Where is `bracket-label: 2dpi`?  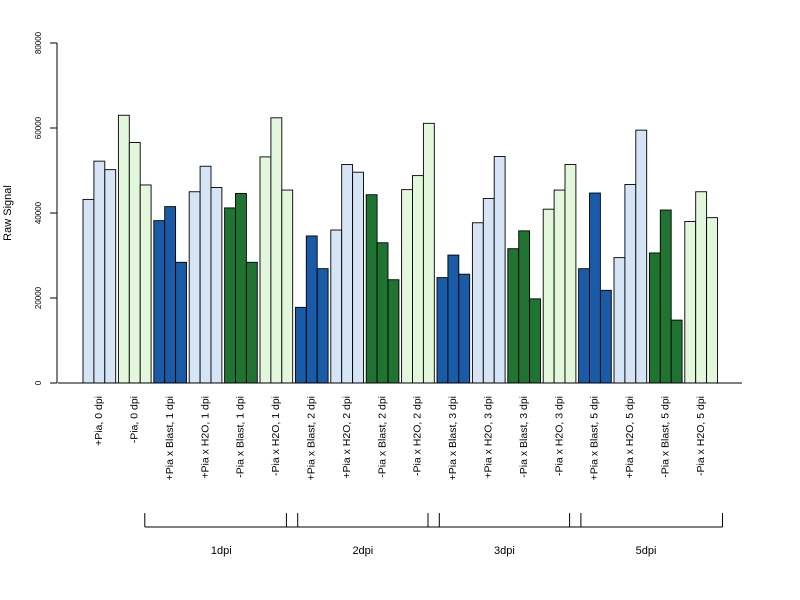
bracket-label: 2dpi is located at coordinates (362, 551).